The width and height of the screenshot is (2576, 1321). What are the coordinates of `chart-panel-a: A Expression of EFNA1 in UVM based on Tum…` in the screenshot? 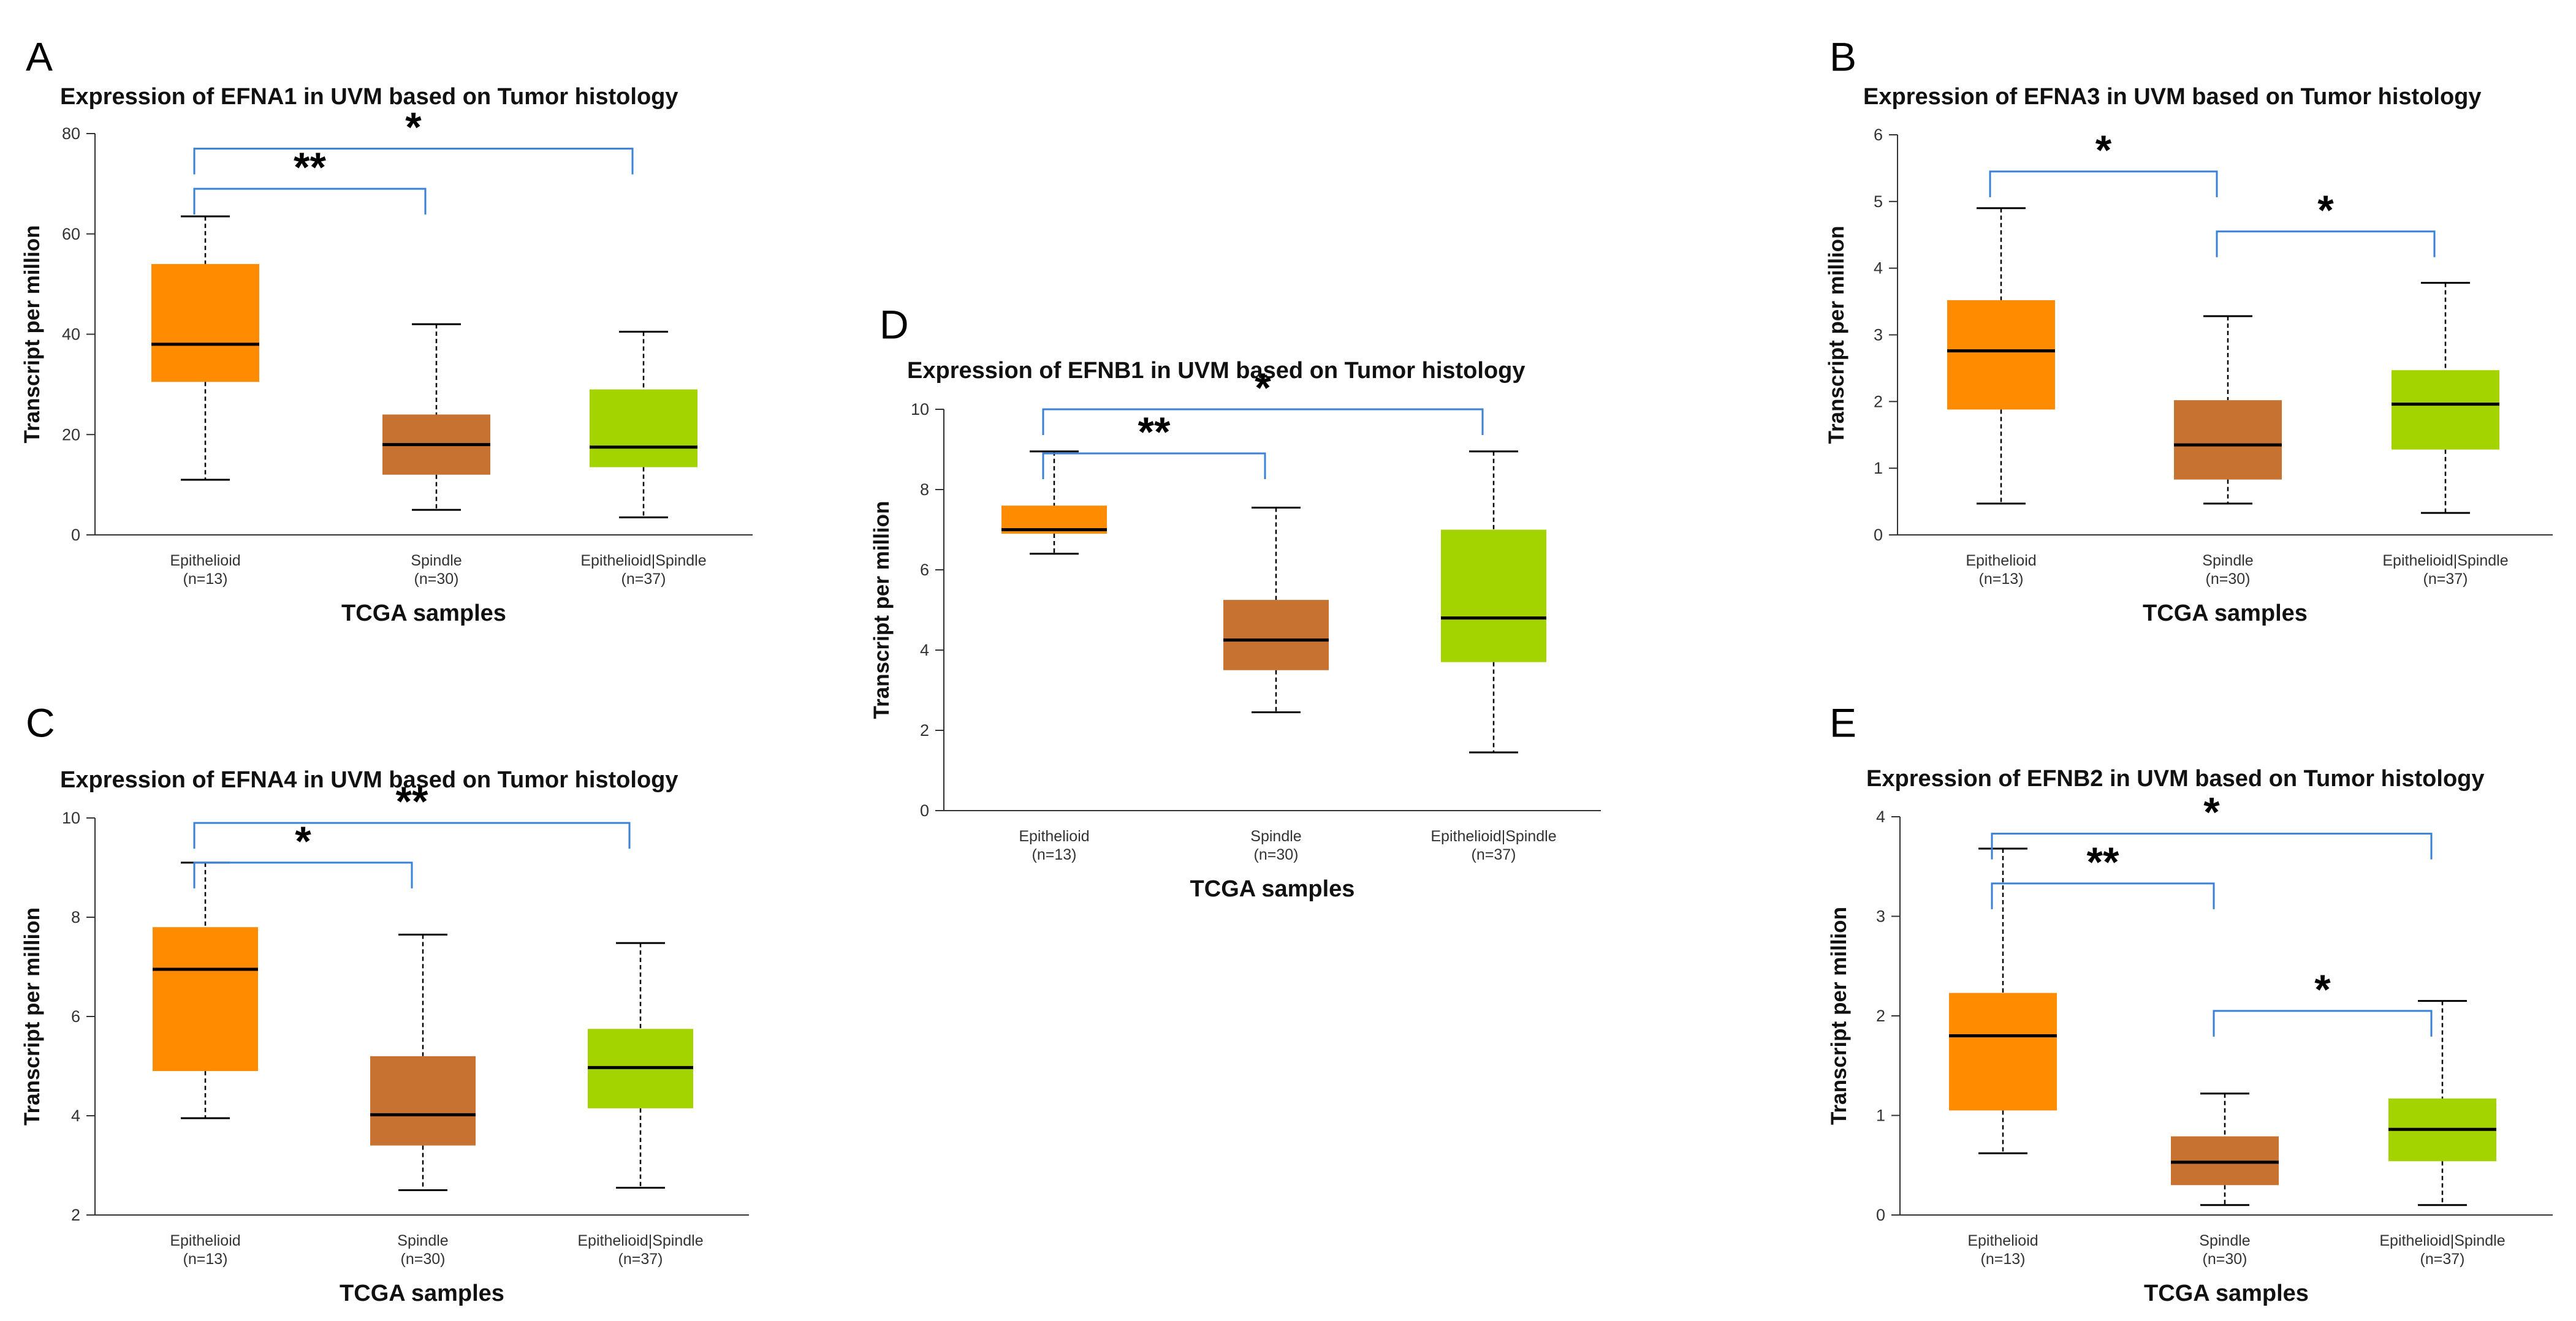 It's located at (386, 330).